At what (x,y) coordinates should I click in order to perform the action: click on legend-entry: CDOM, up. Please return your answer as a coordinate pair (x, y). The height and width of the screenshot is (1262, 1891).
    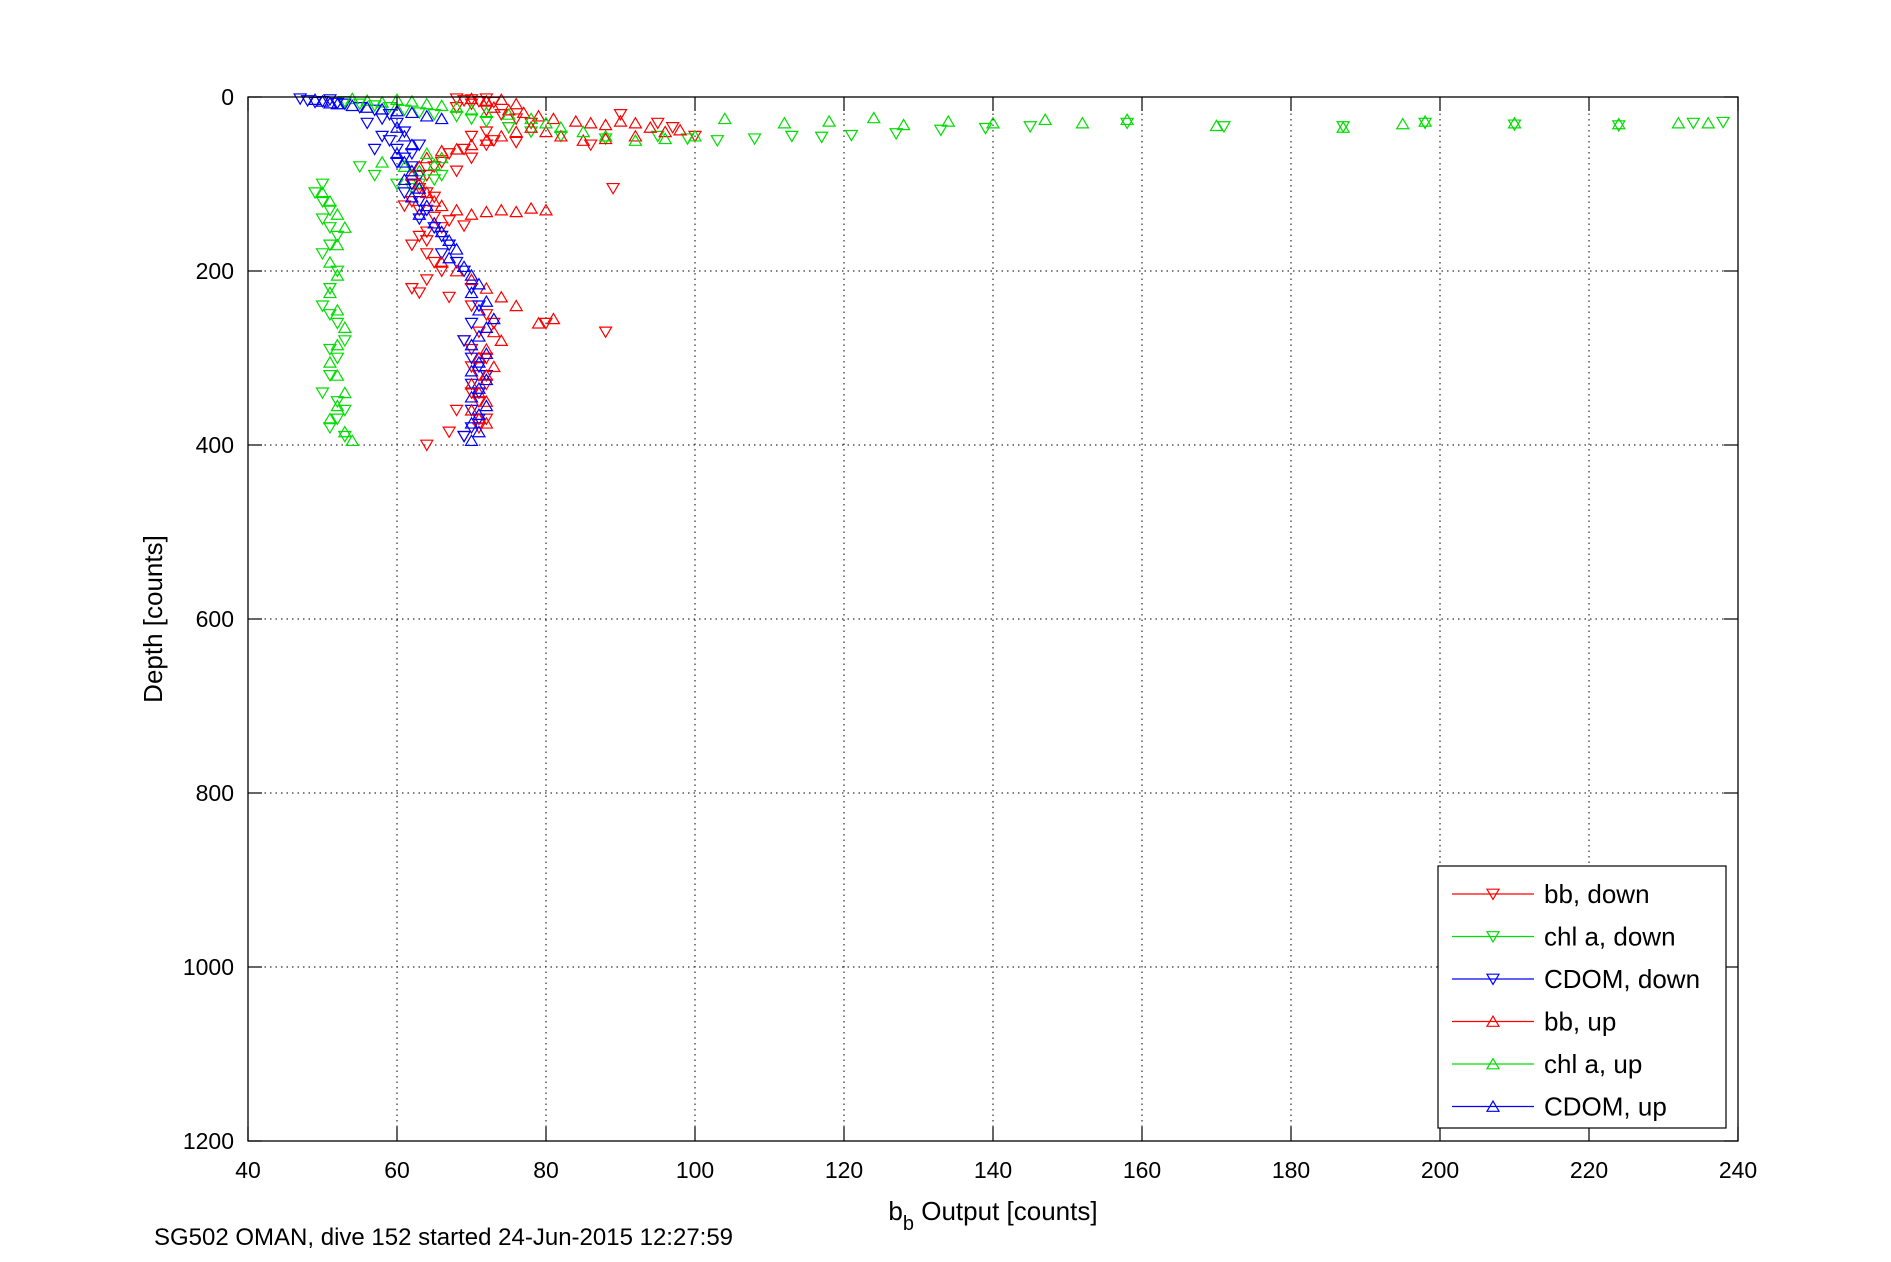
    Looking at the image, I should click on (1559, 1107).